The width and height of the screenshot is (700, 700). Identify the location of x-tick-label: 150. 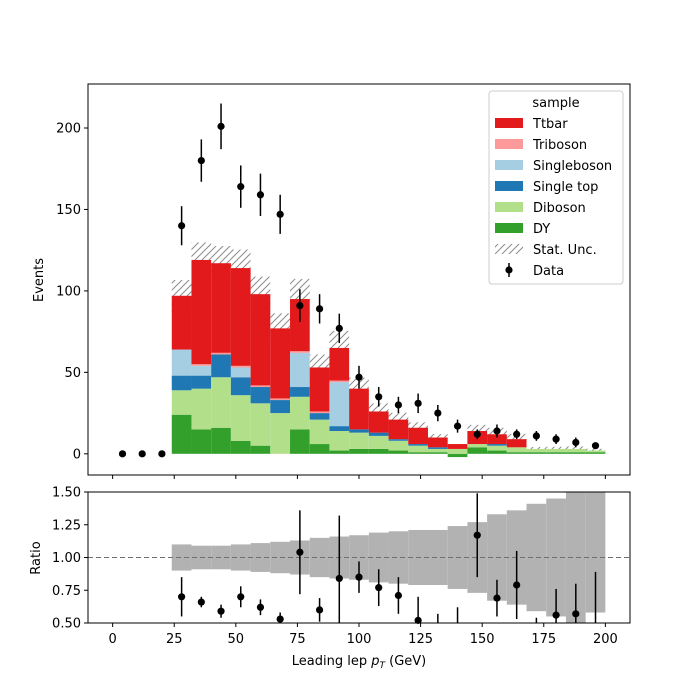
(482, 639).